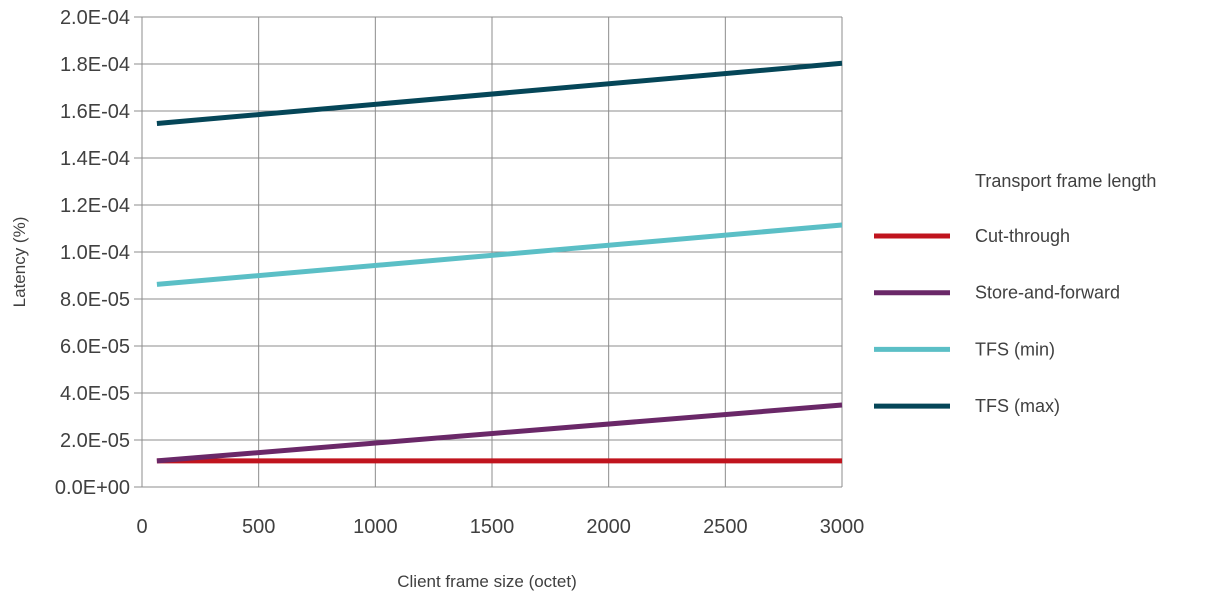  Describe the element at coordinates (1017, 406) in the screenshot. I see `legend-label-tfs-max: TFS (max)` at that location.